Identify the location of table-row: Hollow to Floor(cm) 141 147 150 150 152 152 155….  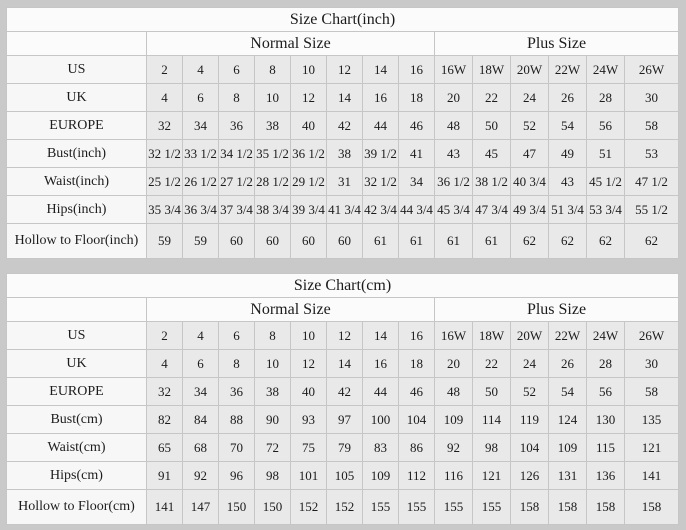
(342, 507).